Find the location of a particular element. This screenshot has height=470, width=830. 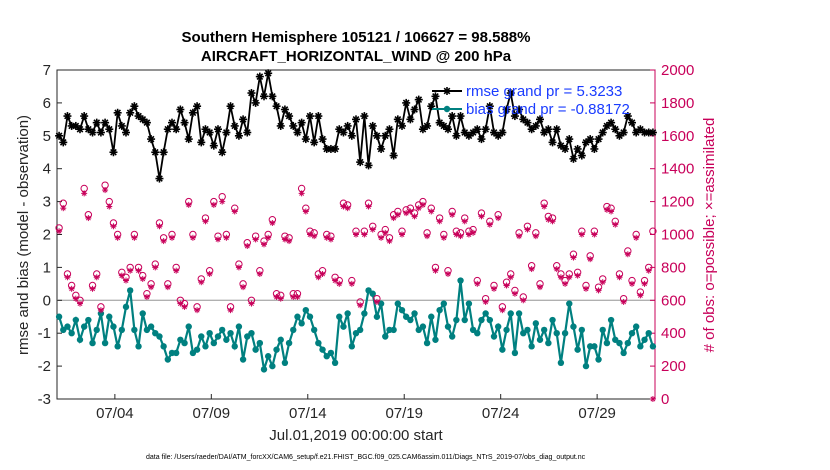

left-tick-label: 5 is located at coordinates (47, 136).